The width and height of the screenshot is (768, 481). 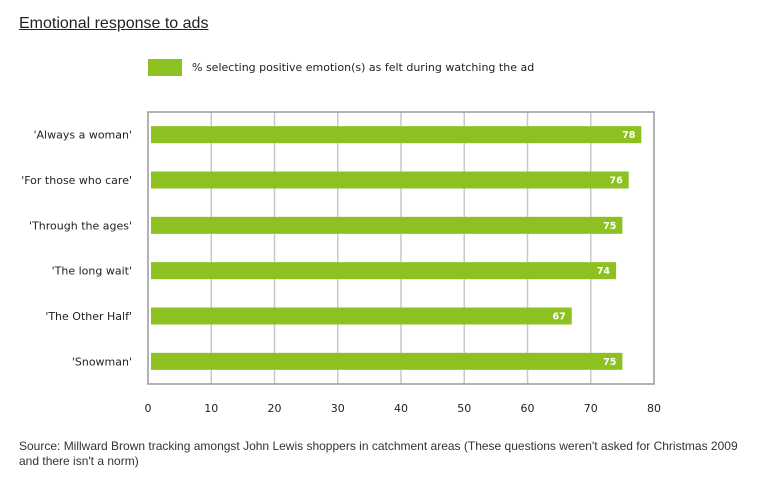 I want to click on category-label: 'Always a woman', so click(x=83, y=135).